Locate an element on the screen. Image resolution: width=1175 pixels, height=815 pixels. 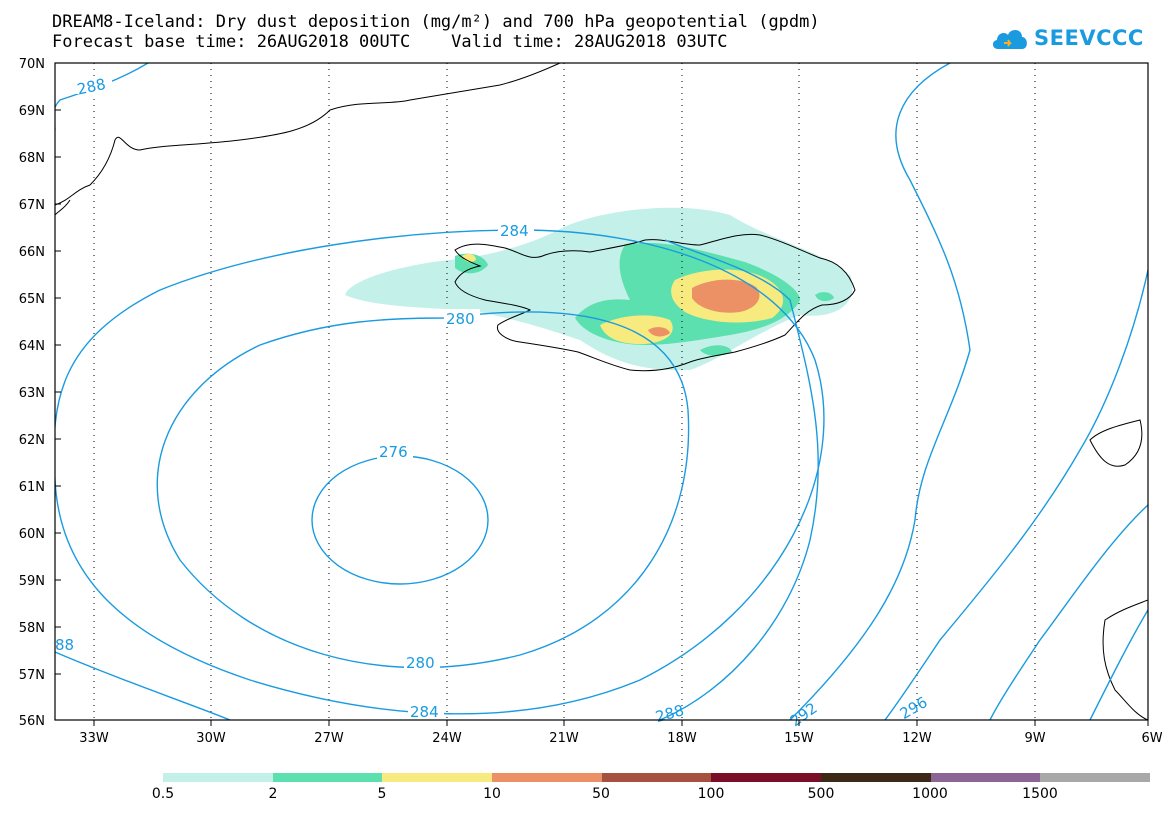
legend-label: 1500 is located at coordinates (1040, 794).